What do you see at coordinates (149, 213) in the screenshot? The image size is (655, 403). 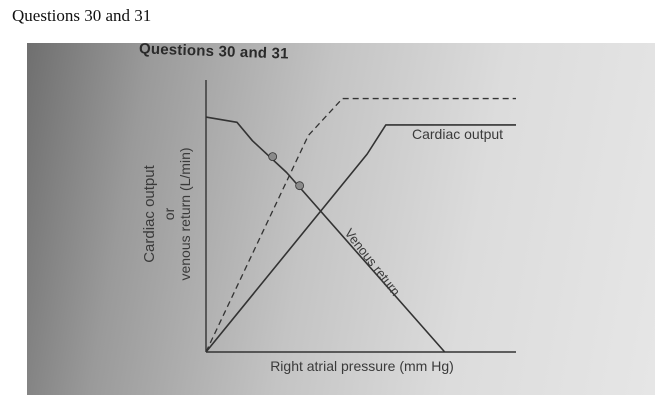 I see `y-axis-label-line-1: Cardiac output` at bounding box center [149, 213].